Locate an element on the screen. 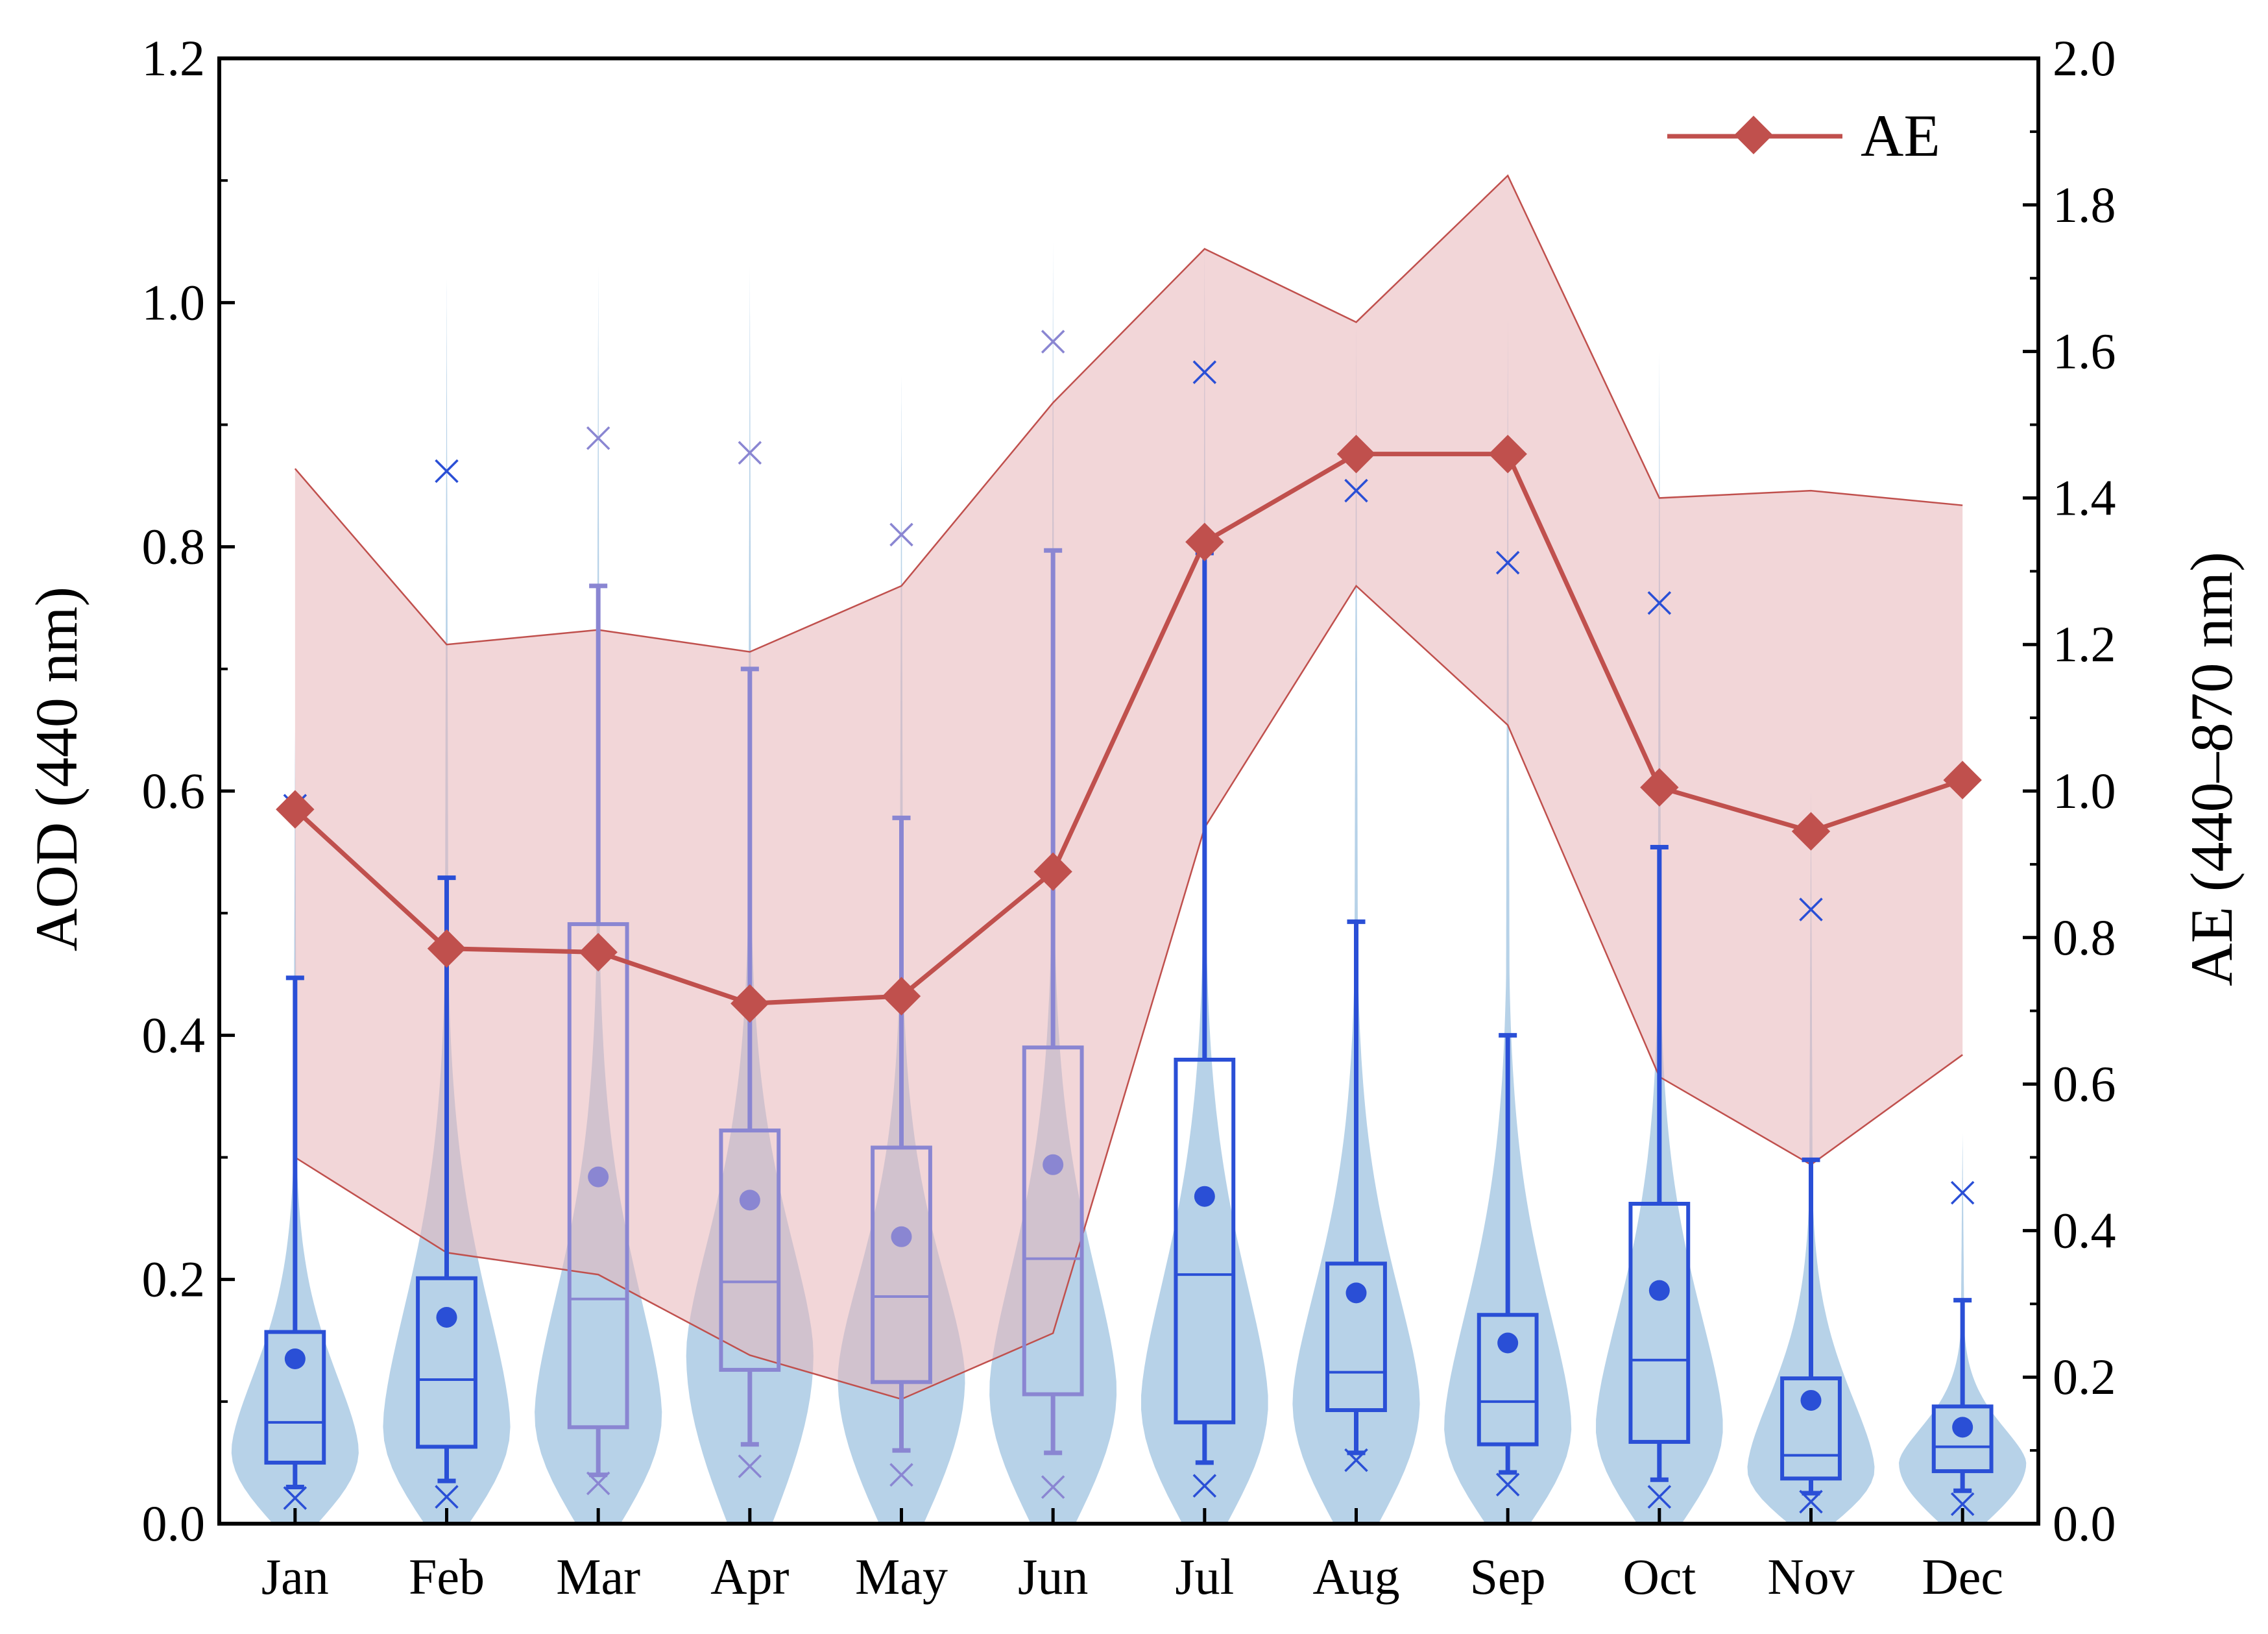  percentile-p99-mar is located at coordinates (598, 438).